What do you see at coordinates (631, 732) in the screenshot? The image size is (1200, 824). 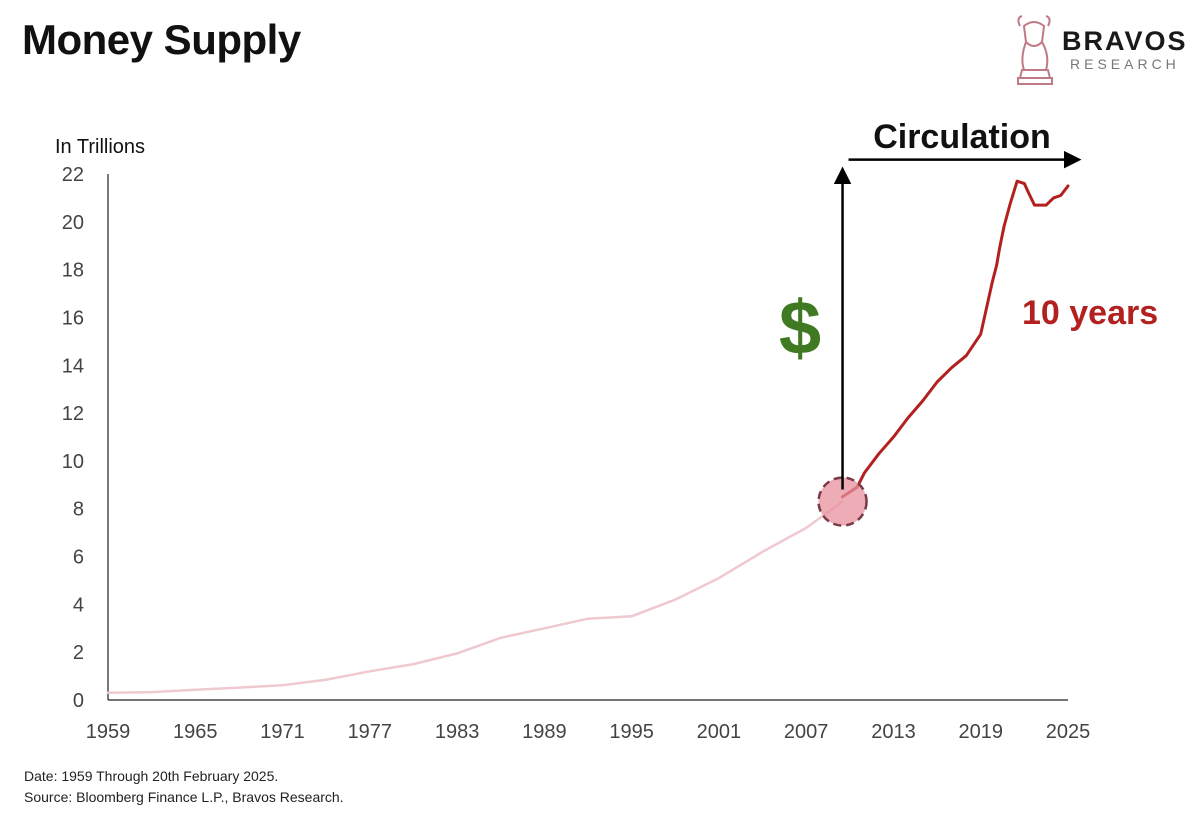 I see `x-tick-label: 1995` at bounding box center [631, 732].